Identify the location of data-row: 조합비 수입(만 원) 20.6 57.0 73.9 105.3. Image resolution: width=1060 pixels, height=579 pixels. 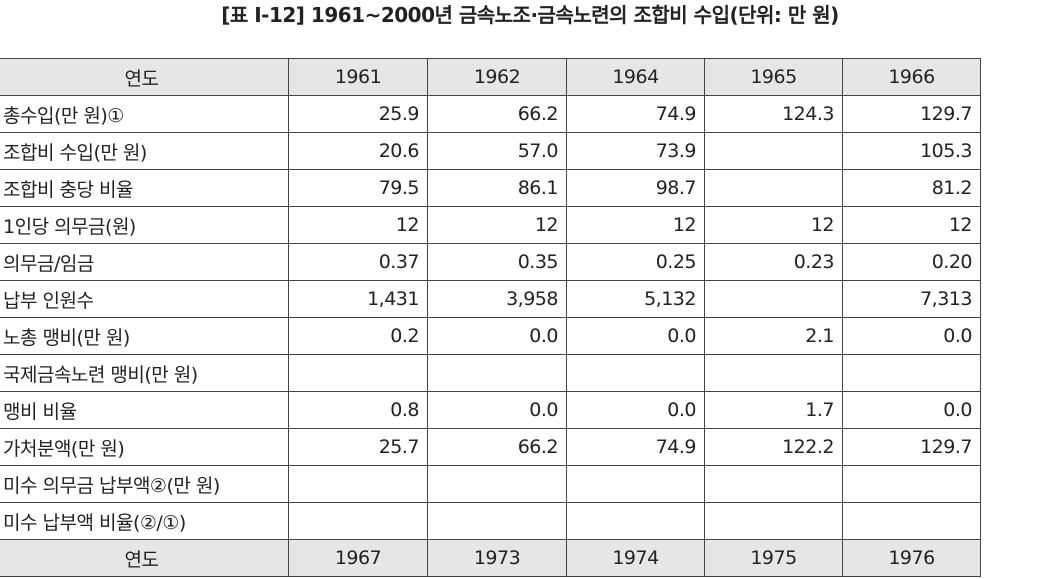
(490, 151).